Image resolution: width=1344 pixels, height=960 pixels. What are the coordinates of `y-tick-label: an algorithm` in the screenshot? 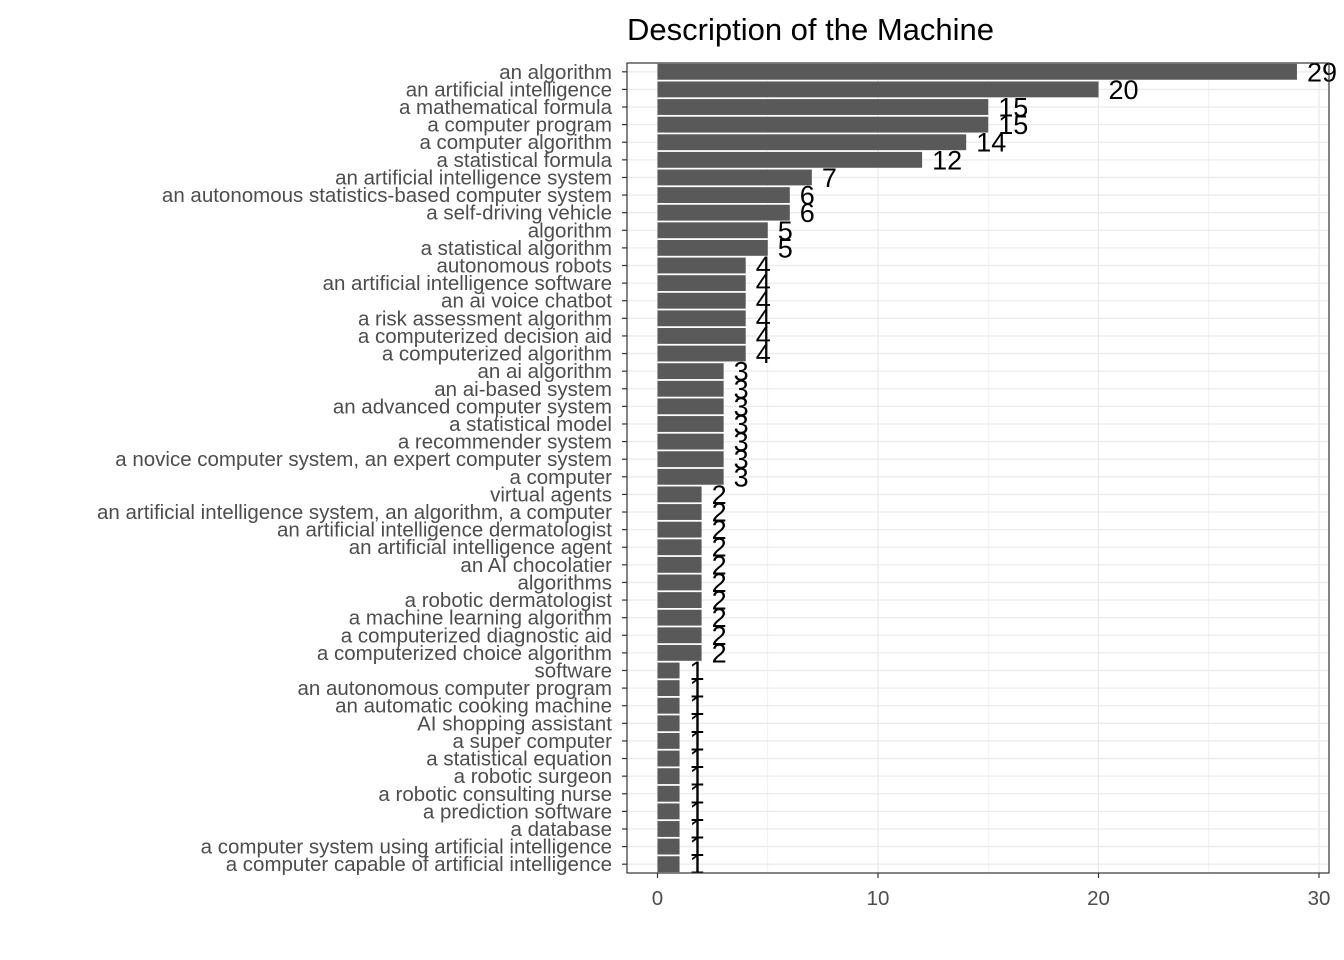 It's located at (555, 72).